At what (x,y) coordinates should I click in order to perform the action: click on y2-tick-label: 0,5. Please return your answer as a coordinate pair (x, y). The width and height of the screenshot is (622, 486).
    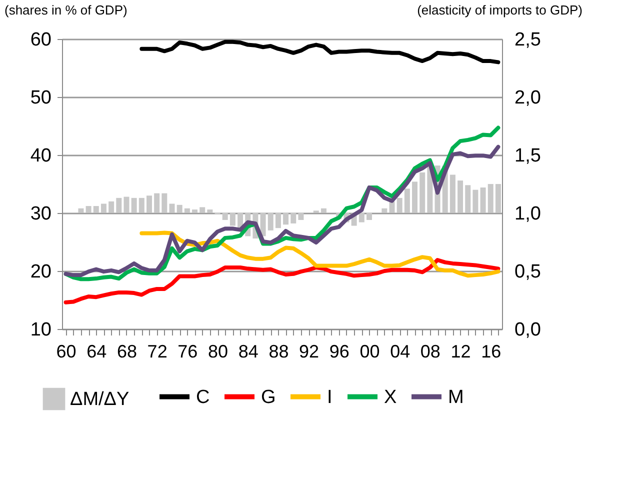
    Looking at the image, I should click on (527, 272).